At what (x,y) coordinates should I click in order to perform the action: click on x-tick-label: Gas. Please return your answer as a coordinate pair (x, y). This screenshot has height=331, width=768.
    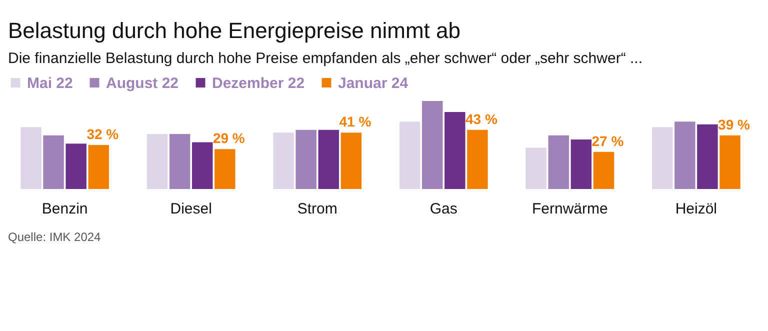
    Looking at the image, I should click on (444, 209).